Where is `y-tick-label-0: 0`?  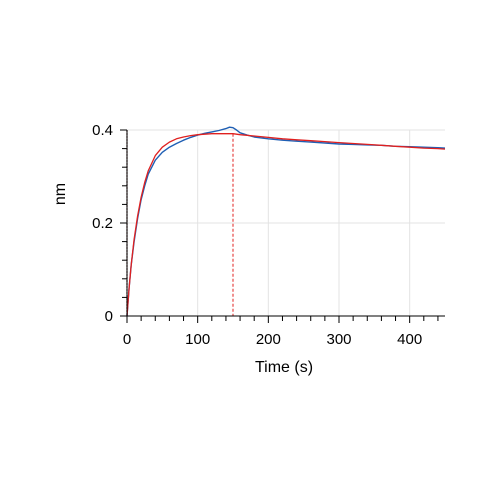
y-tick-label-0: 0 is located at coordinates (109, 316).